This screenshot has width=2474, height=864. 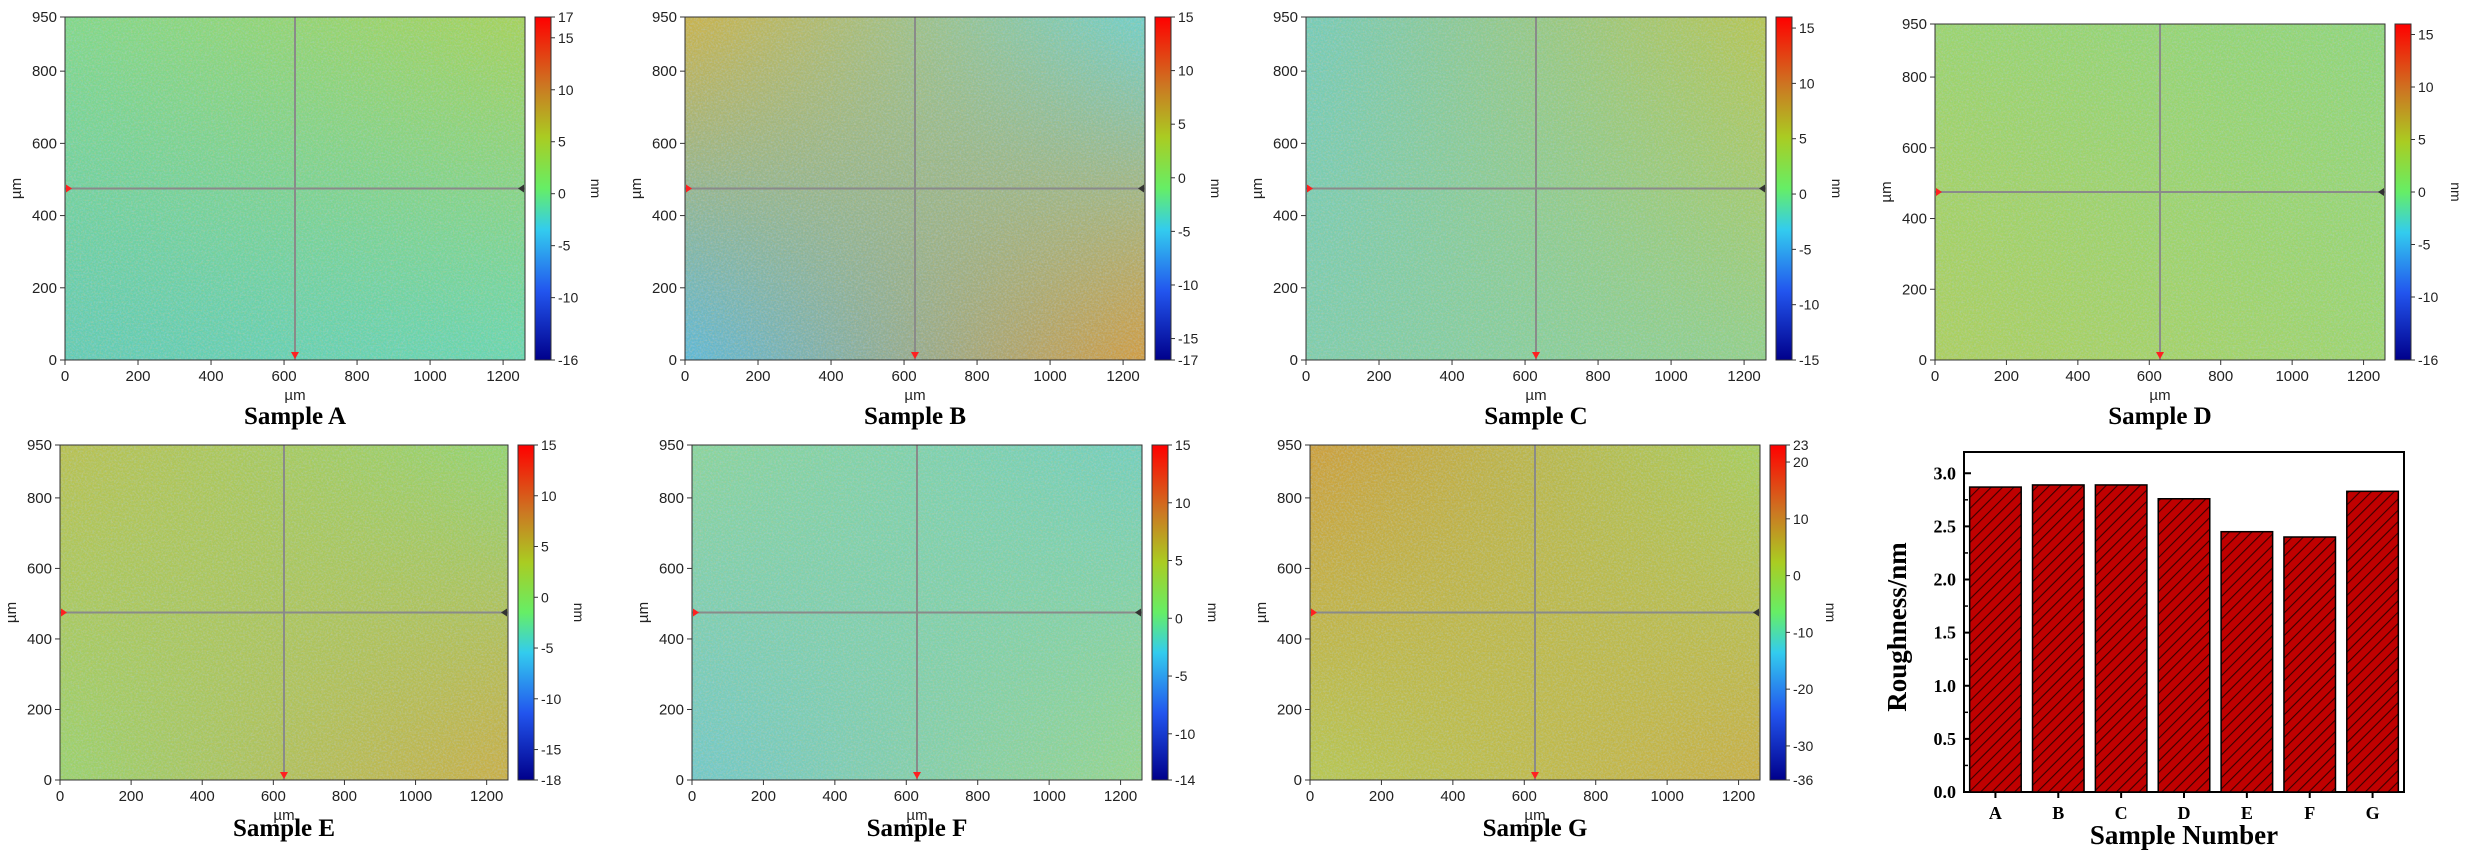 What do you see at coordinates (1945, 473) in the screenshot?
I see `bar-y-tick-label: 3.0` at bounding box center [1945, 473].